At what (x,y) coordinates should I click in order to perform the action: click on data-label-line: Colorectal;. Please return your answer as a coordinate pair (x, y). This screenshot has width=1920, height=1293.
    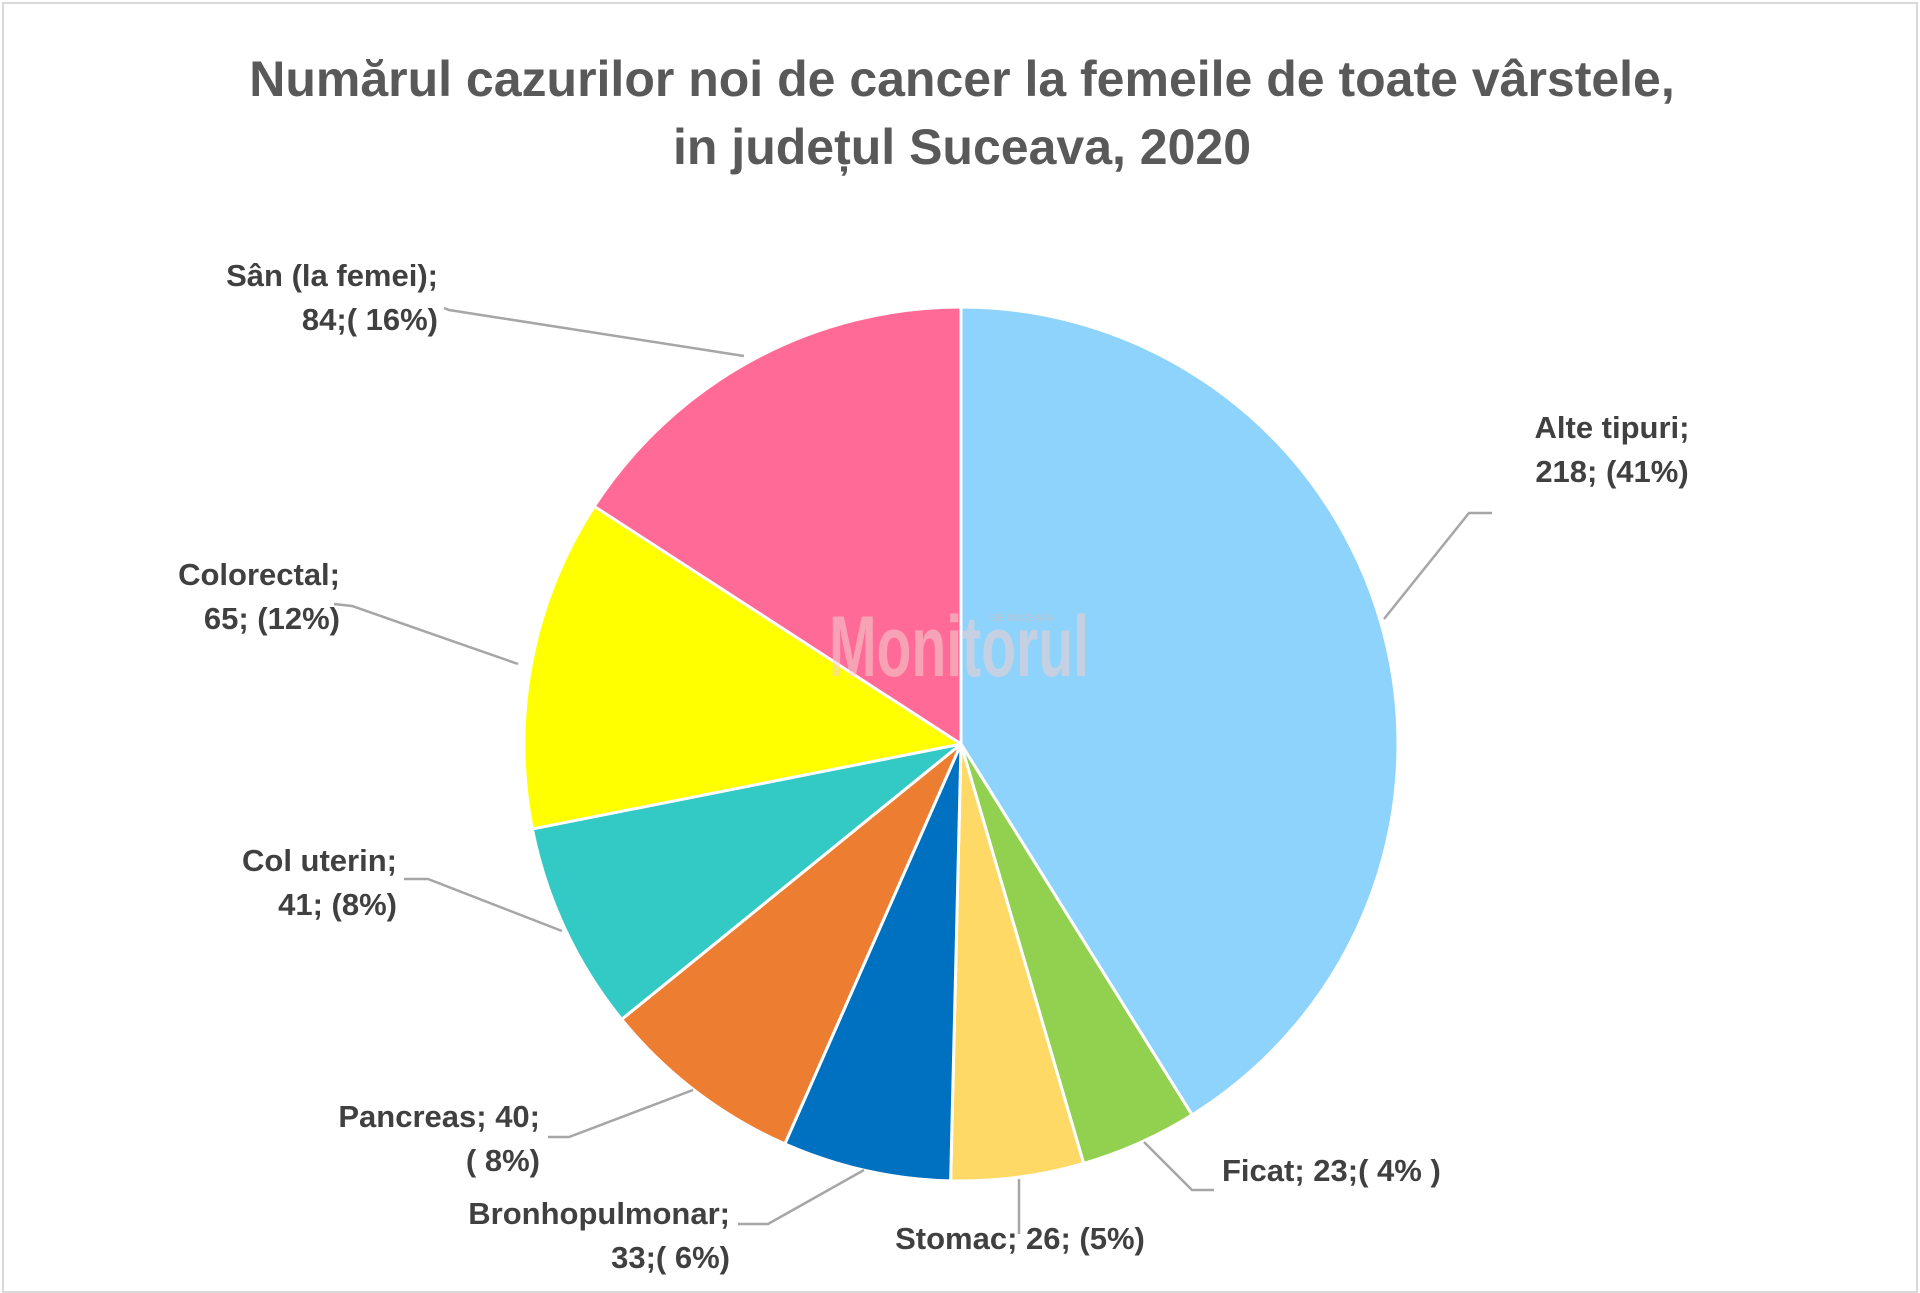
    Looking at the image, I should click on (259, 574).